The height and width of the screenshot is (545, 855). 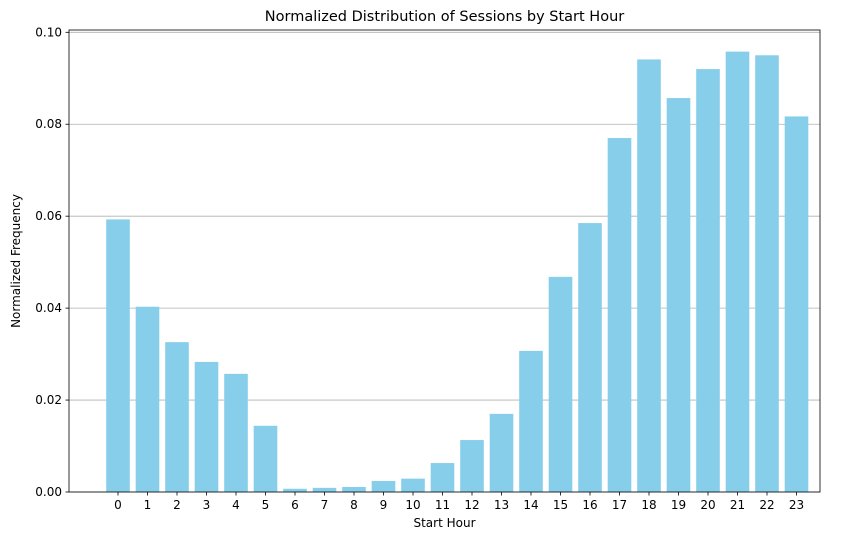 I want to click on y-tick-label: 0.02, so click(x=48, y=400).